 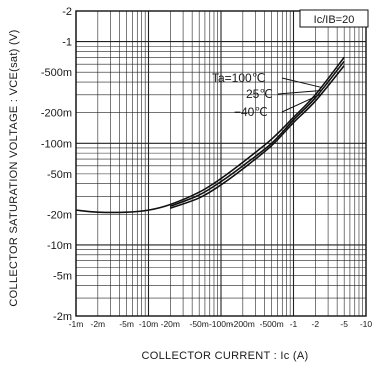 I want to click on y-tick-label: -50m, so click(x=59, y=175).